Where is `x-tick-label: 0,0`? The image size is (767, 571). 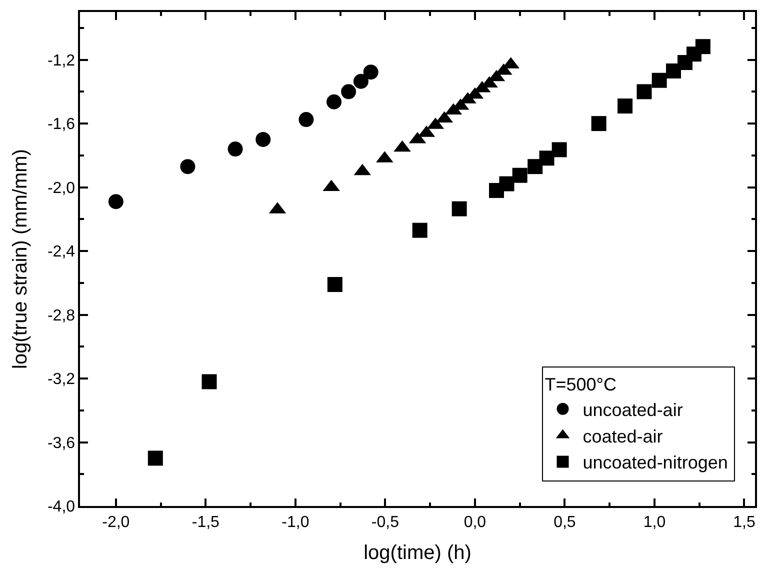 x-tick-label: 0,0 is located at coordinates (475, 522).